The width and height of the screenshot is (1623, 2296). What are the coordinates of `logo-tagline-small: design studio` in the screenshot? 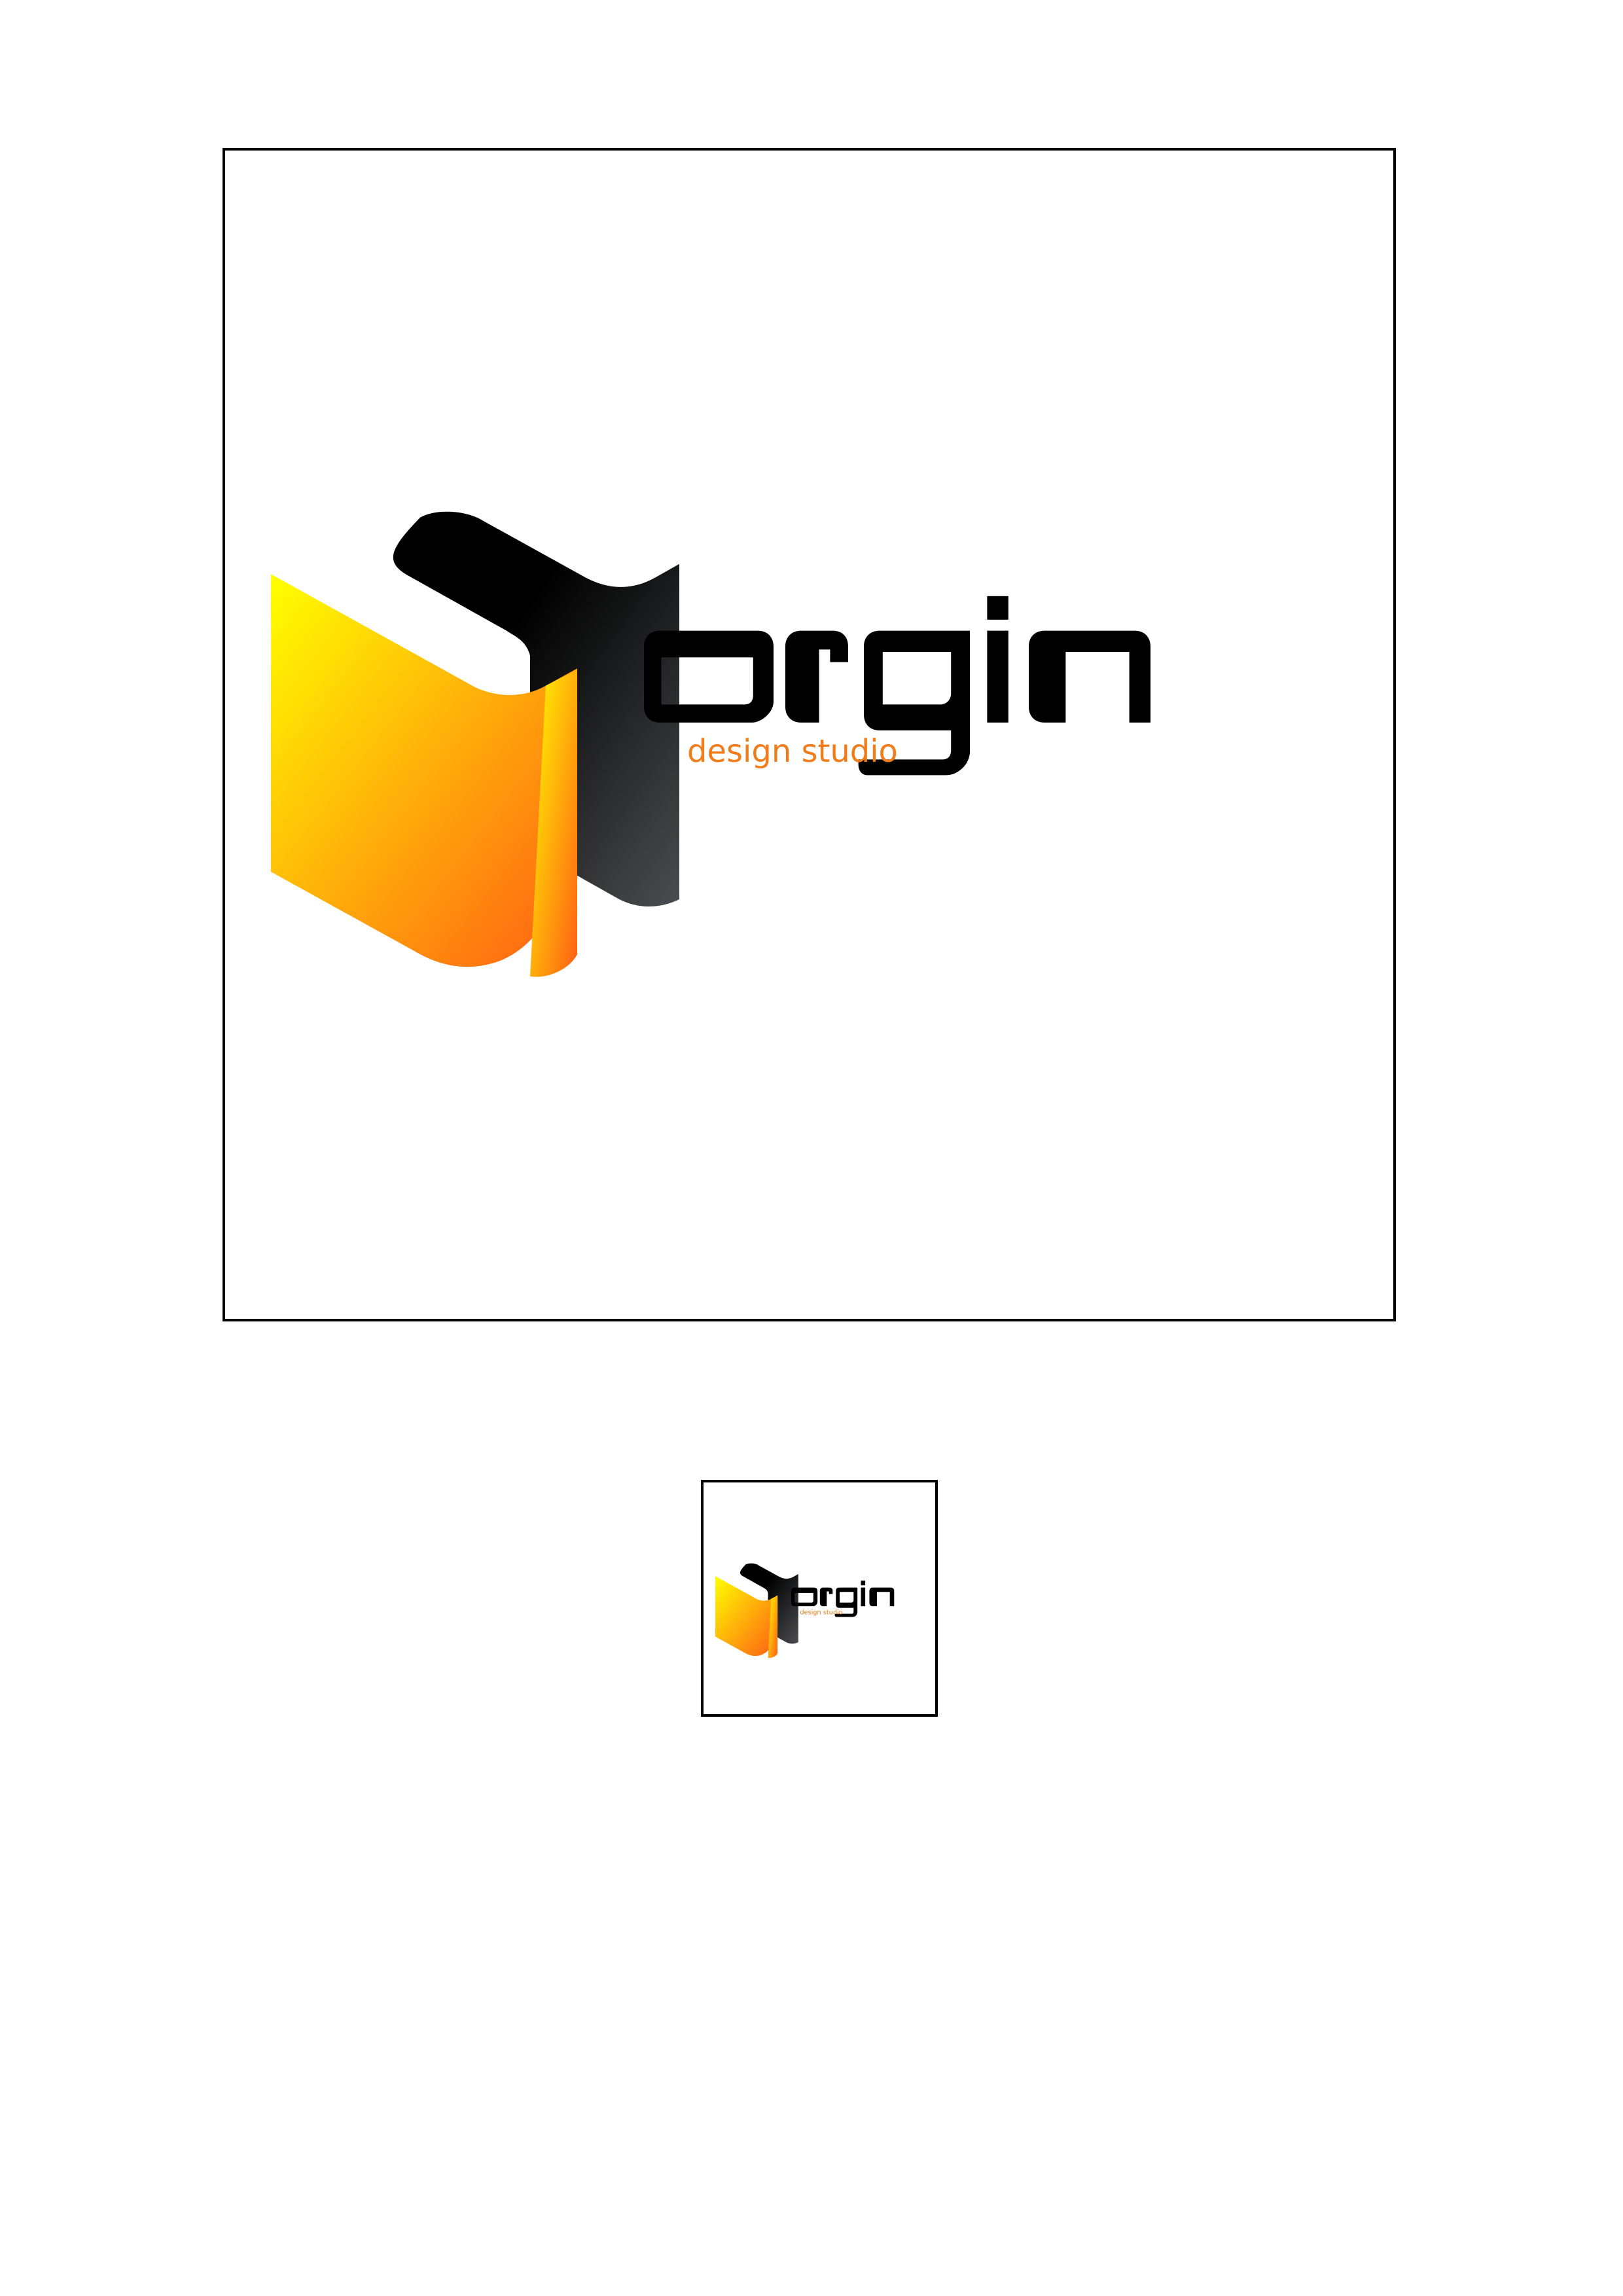 It's located at (821, 1612).